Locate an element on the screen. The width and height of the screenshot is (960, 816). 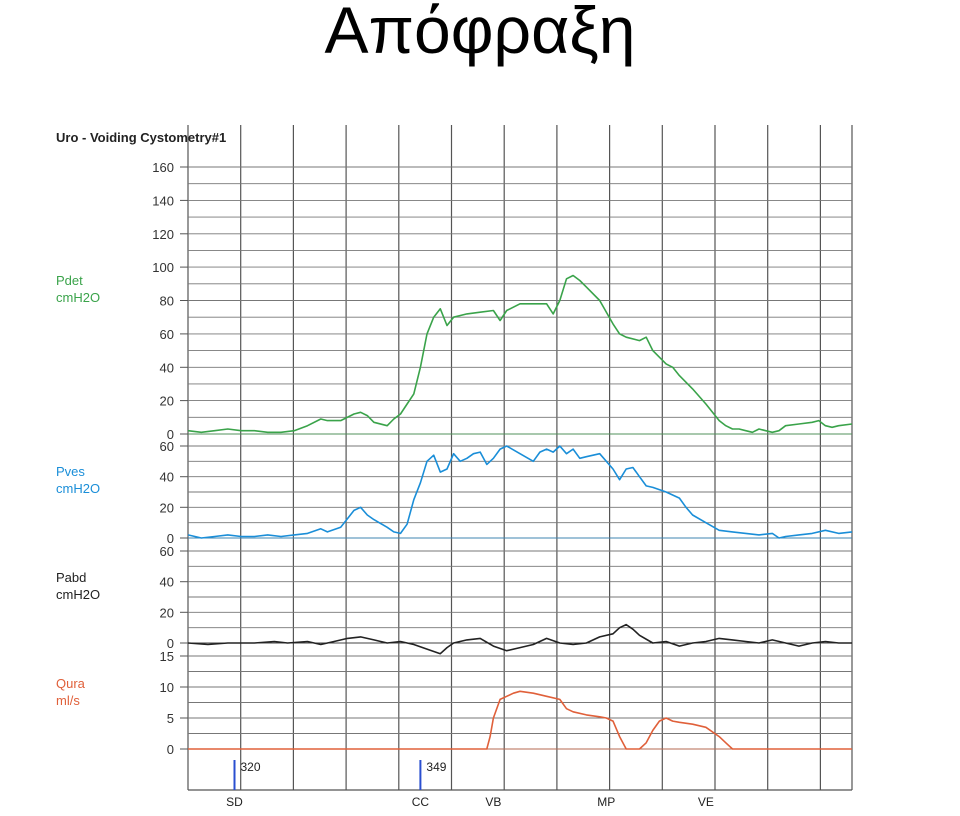
event-volume-sd: 320 is located at coordinates (251, 767).